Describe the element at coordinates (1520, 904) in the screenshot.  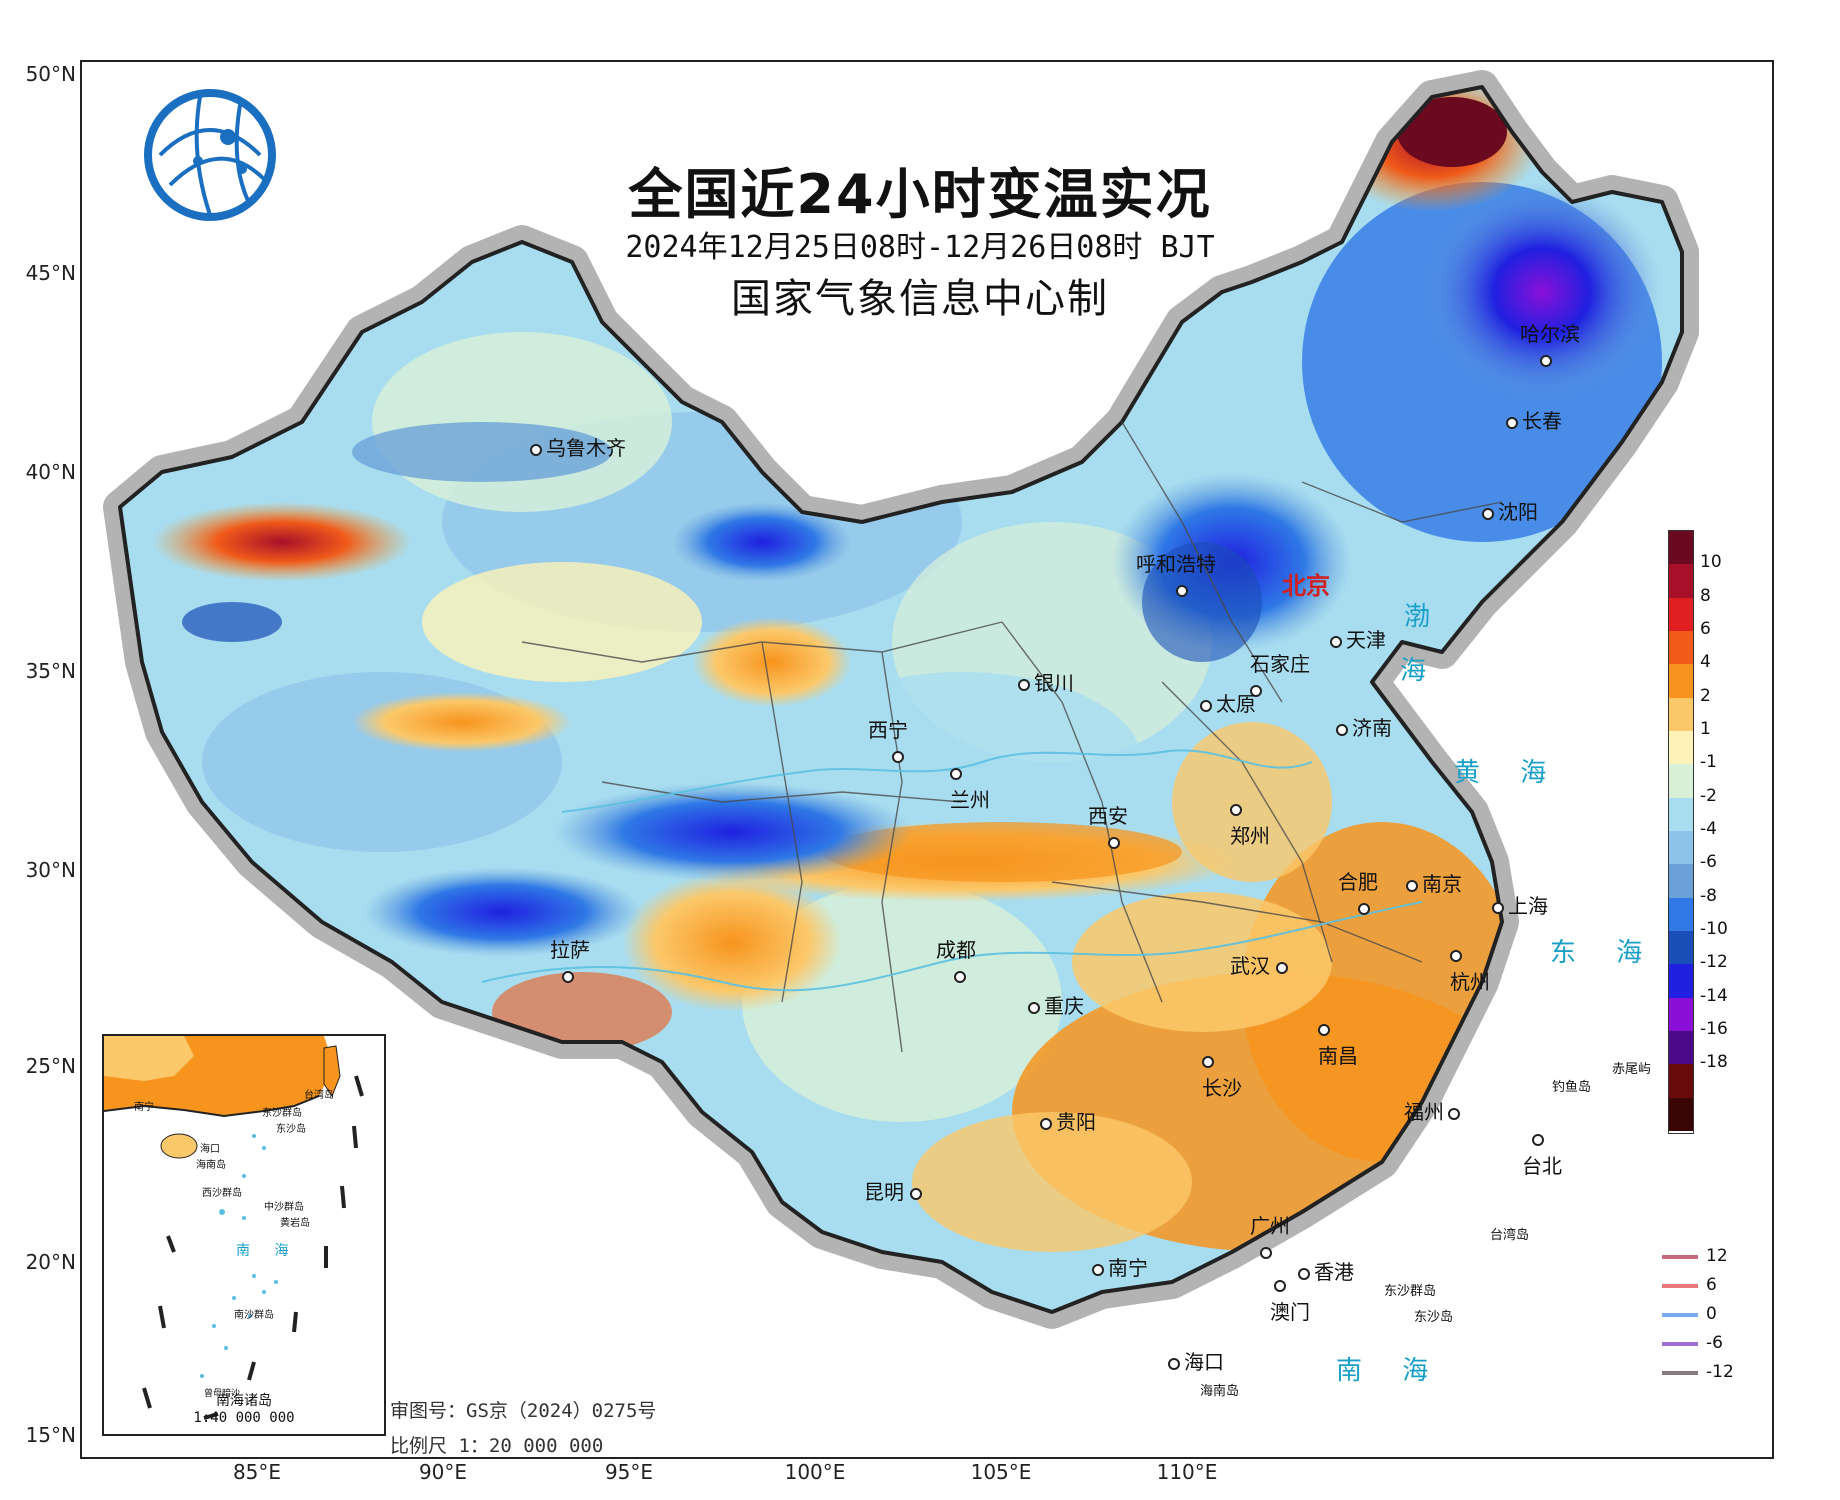
I see `city-label: 上海` at that location.